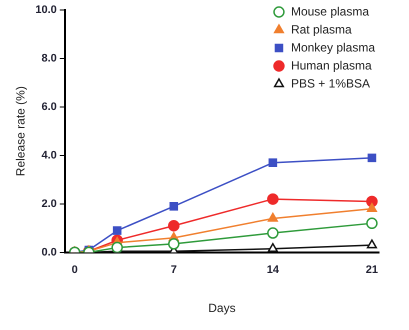 The width and height of the screenshot is (409, 330). Describe the element at coordinates (21, 131) in the screenshot. I see `y-axis-title: Release rate (%)` at that location.